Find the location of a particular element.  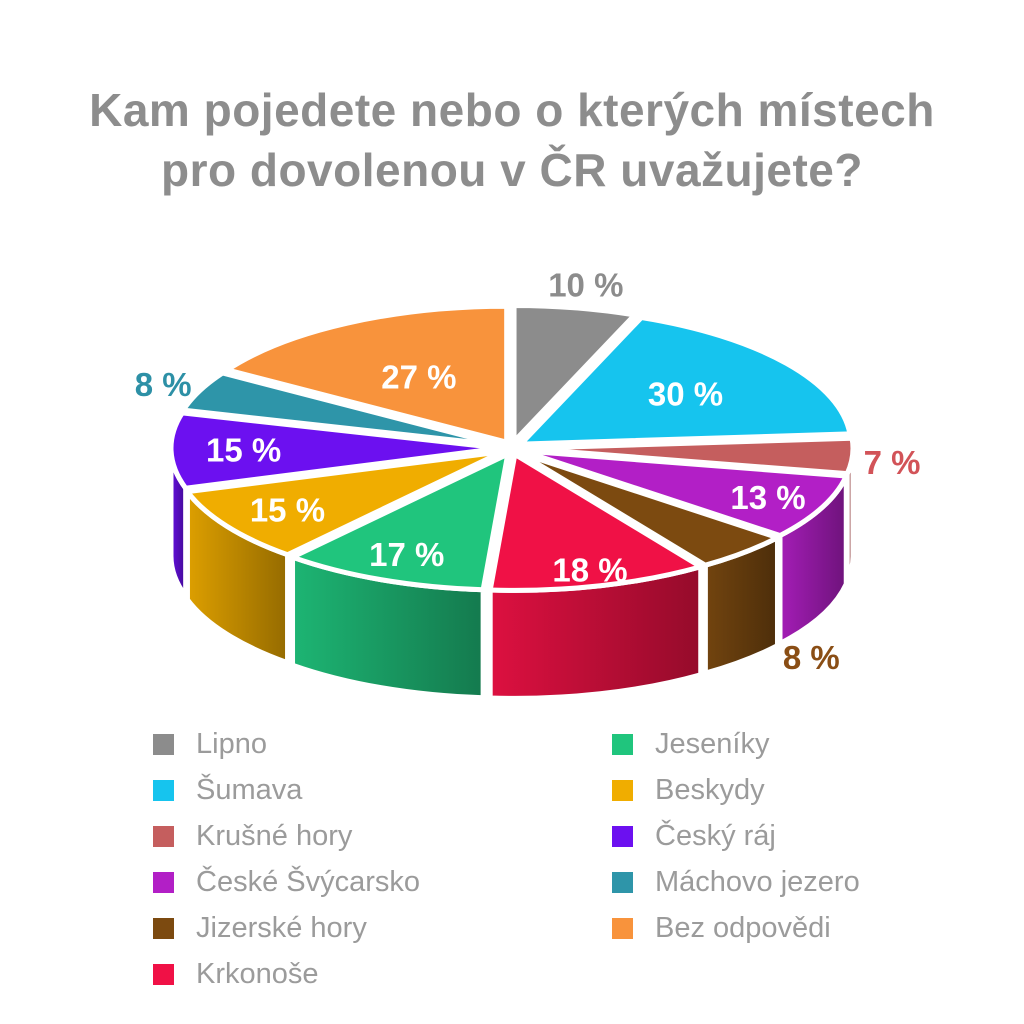

legend-label-bez-odpovedi: Bez odpovědi is located at coordinates (743, 927).